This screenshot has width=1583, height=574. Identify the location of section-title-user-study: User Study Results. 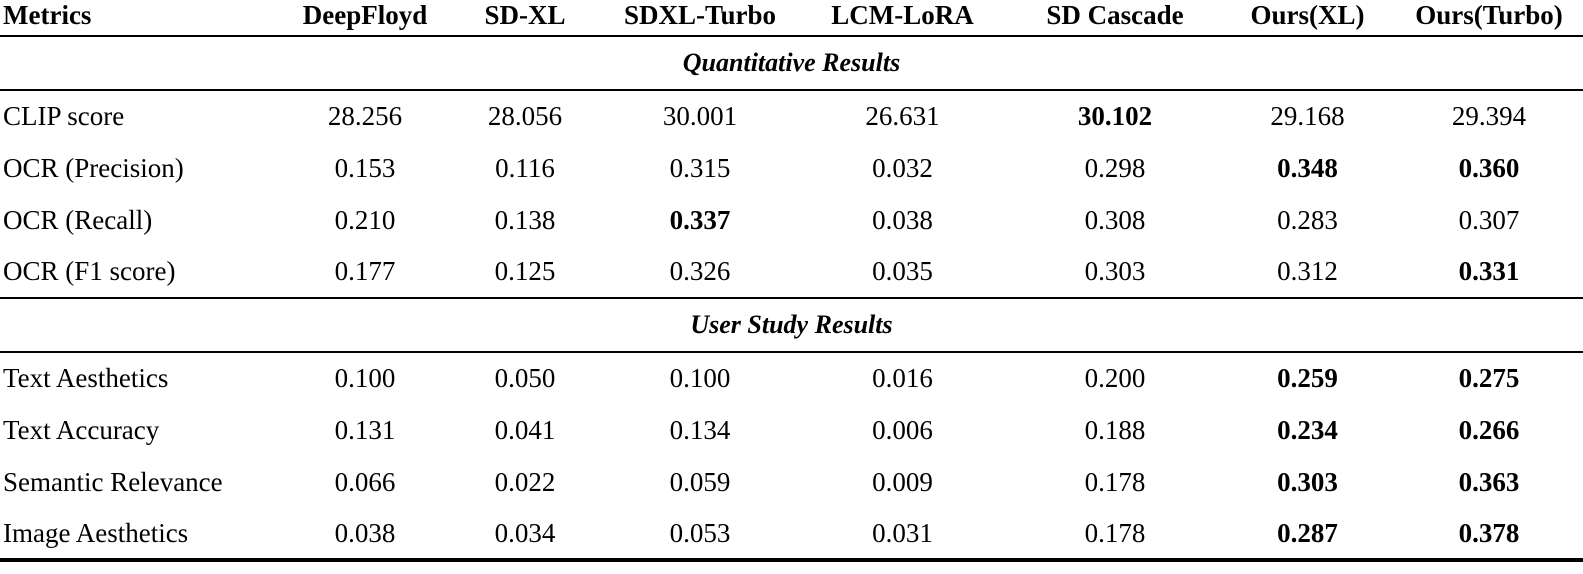
(791, 325).